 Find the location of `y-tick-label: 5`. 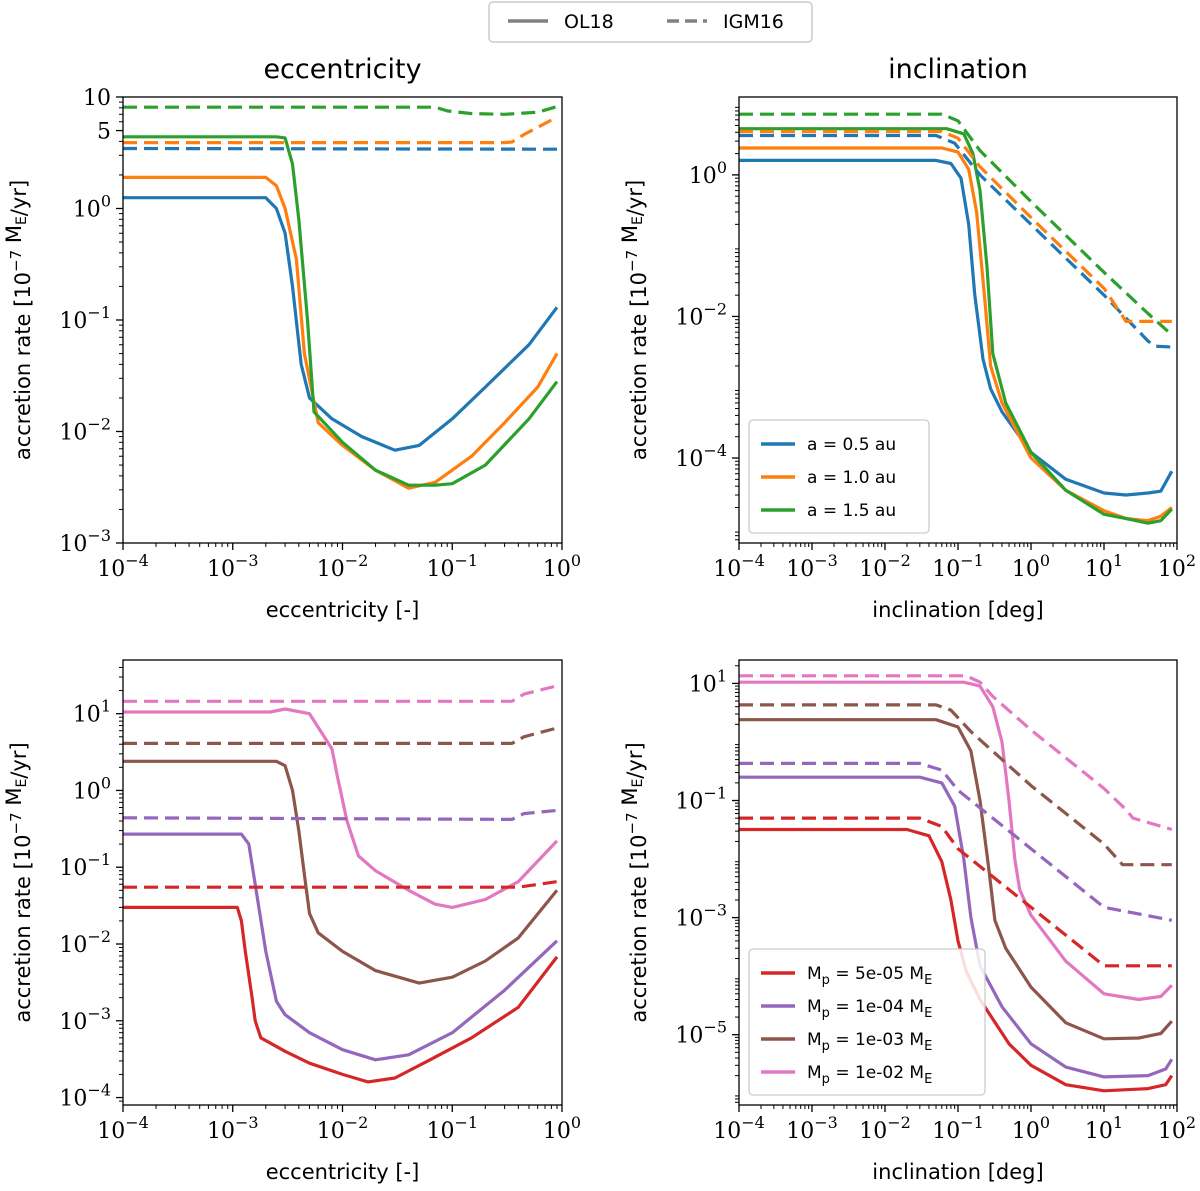

y-tick-label: 5 is located at coordinates (104, 132).